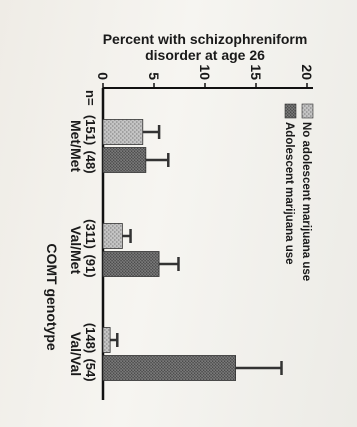 Image resolution: width=357 pixels, height=427 pixels. What do you see at coordinates (90, 265) in the screenshot?
I see `n-count-use: (91)` at bounding box center [90, 265].